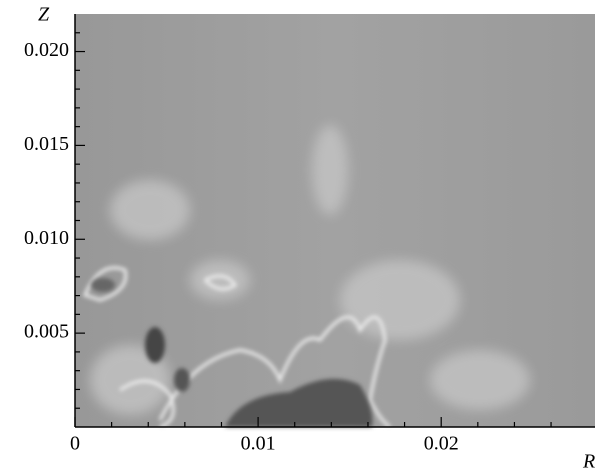  I want to click on y-tick-label: 0.020, so click(46, 50).